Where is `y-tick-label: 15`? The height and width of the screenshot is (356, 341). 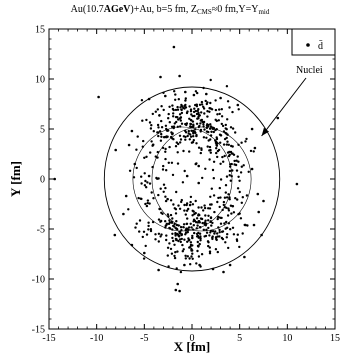 y-tick-label: 15 is located at coordinates (40, 30).